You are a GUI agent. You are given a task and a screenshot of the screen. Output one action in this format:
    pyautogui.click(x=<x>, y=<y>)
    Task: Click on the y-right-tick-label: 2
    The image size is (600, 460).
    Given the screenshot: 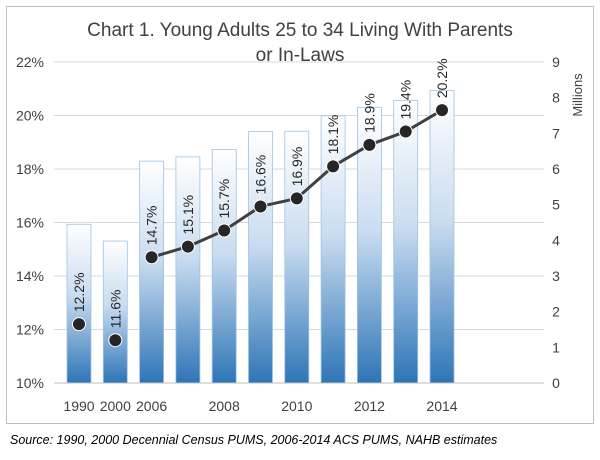 What is the action you would take?
    pyautogui.click(x=556, y=312)
    